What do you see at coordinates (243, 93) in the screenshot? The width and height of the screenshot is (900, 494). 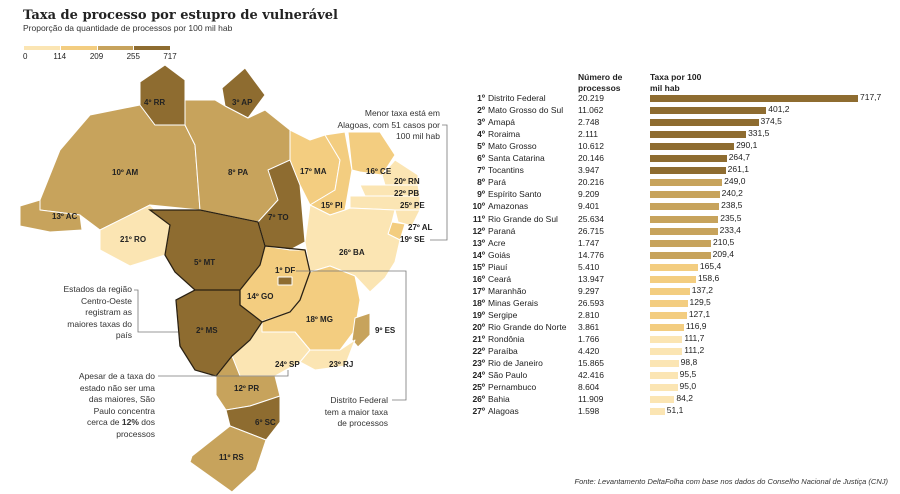 I see `state-ap` at bounding box center [243, 93].